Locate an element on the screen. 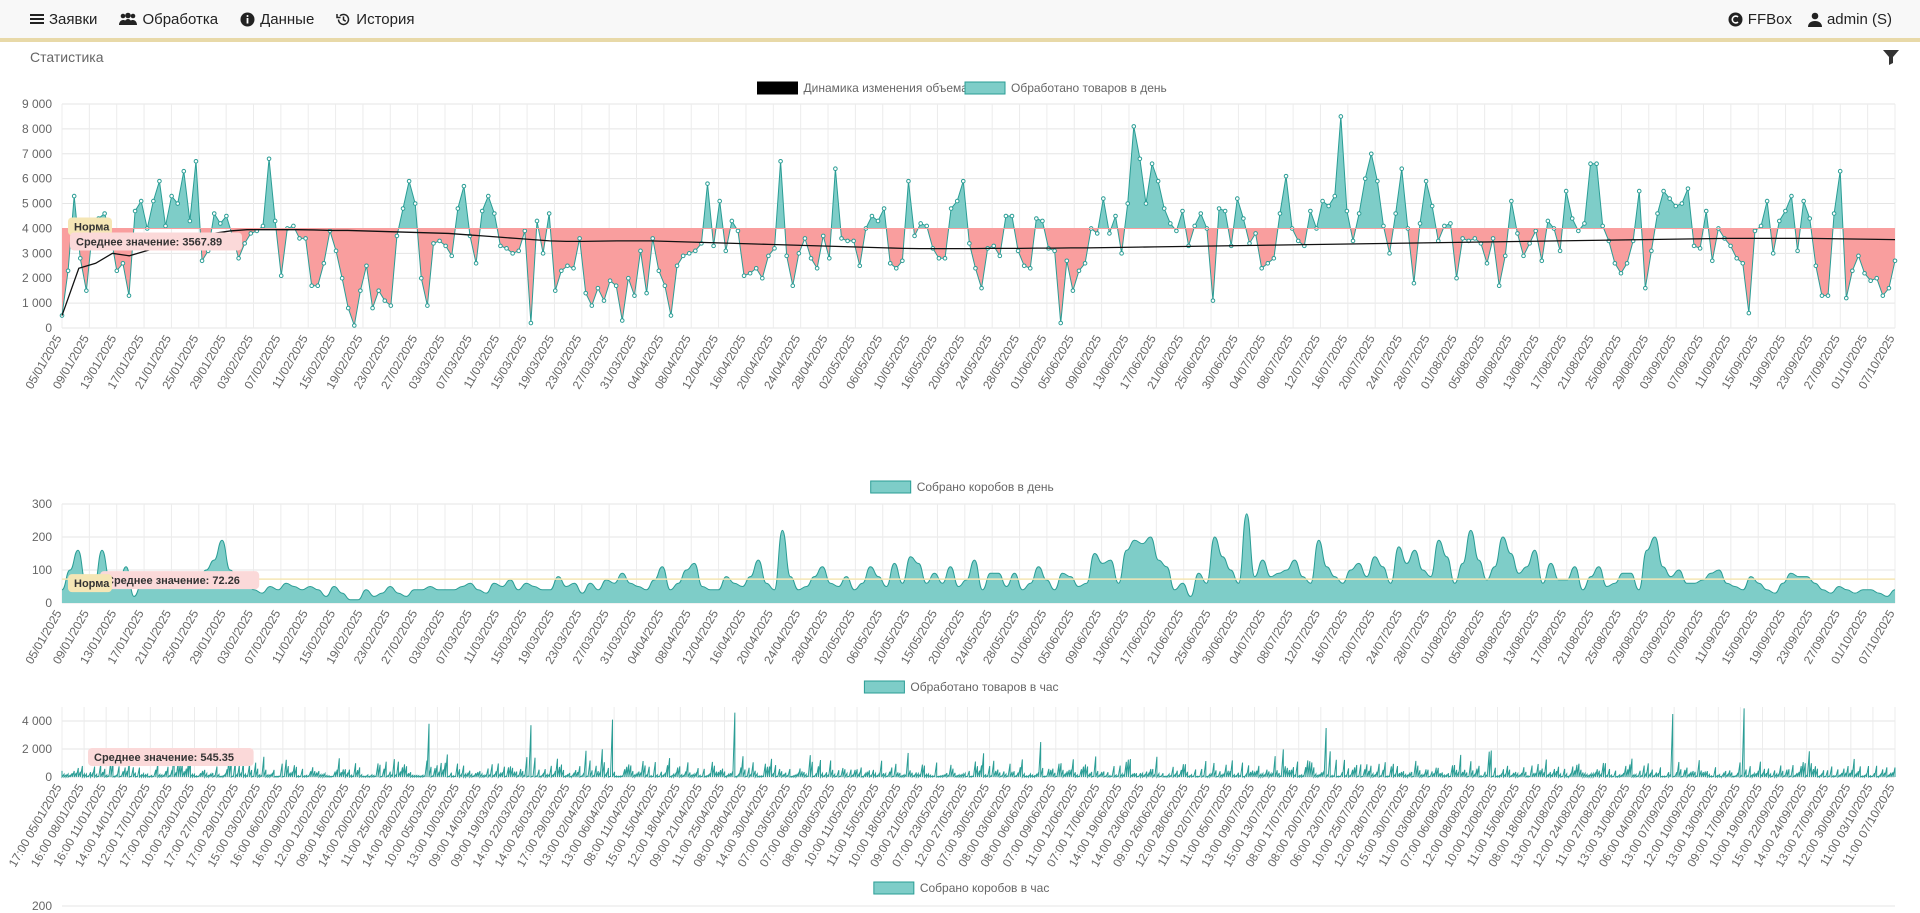 The height and width of the screenshot is (913, 1920). nav-right-item-1: admin (S) is located at coordinates (1849, 19).